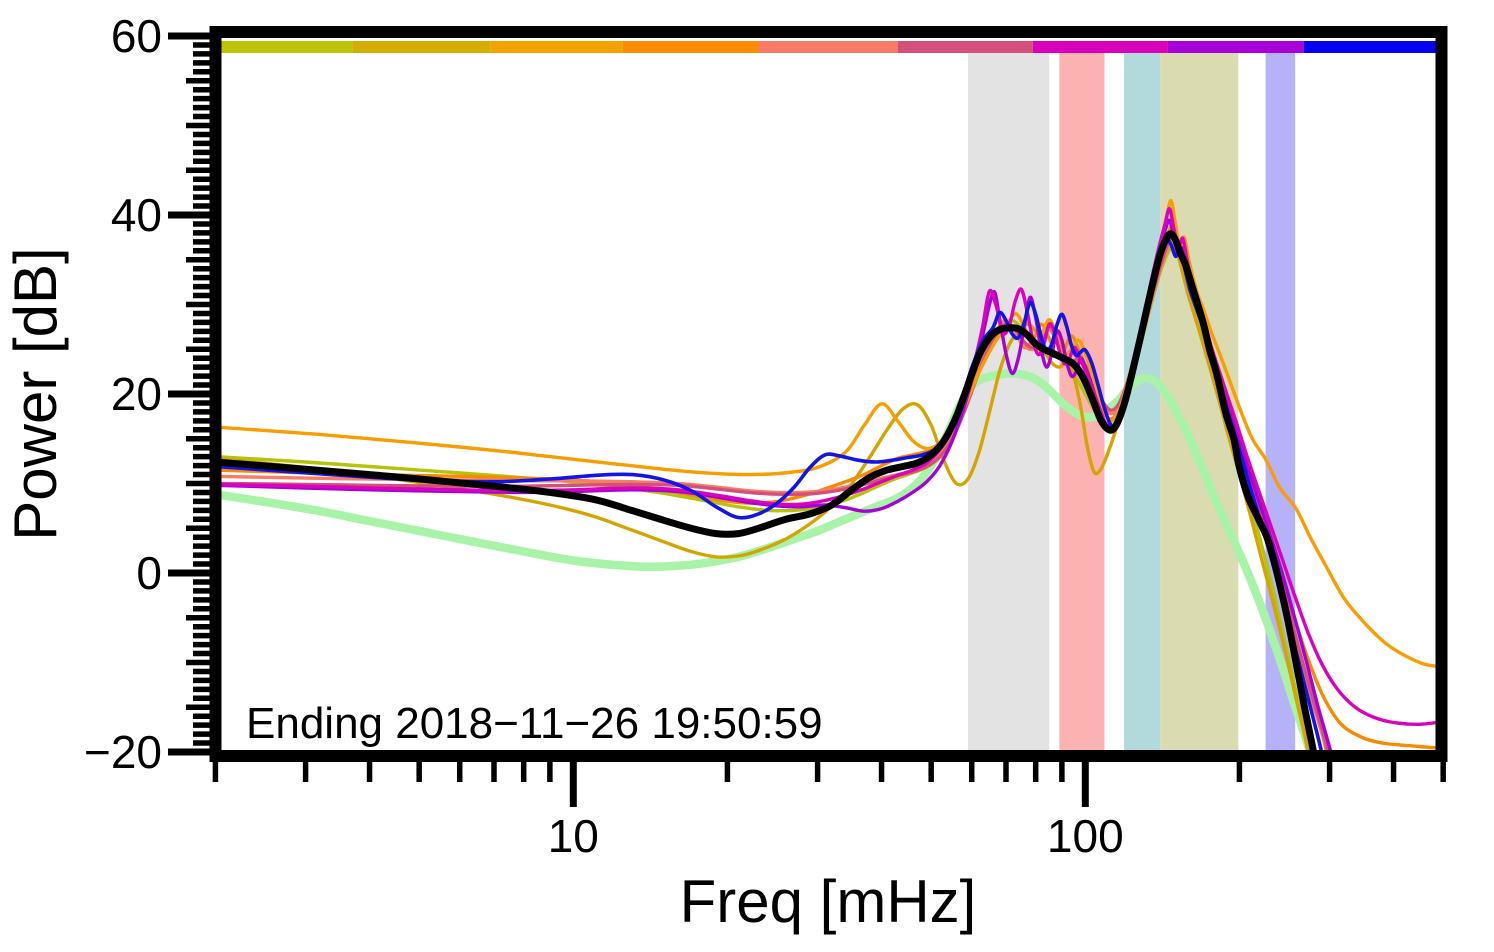  Describe the element at coordinates (190, 394) in the screenshot. I see `y-axis-ticks` at that location.